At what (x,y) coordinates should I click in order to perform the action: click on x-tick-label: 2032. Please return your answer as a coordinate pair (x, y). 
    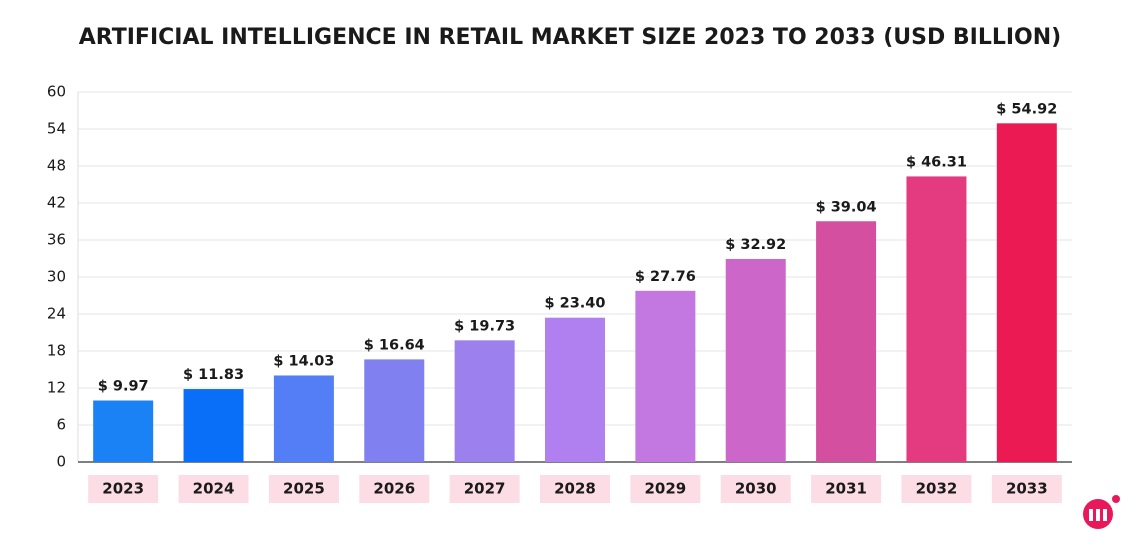
    Looking at the image, I should click on (937, 489).